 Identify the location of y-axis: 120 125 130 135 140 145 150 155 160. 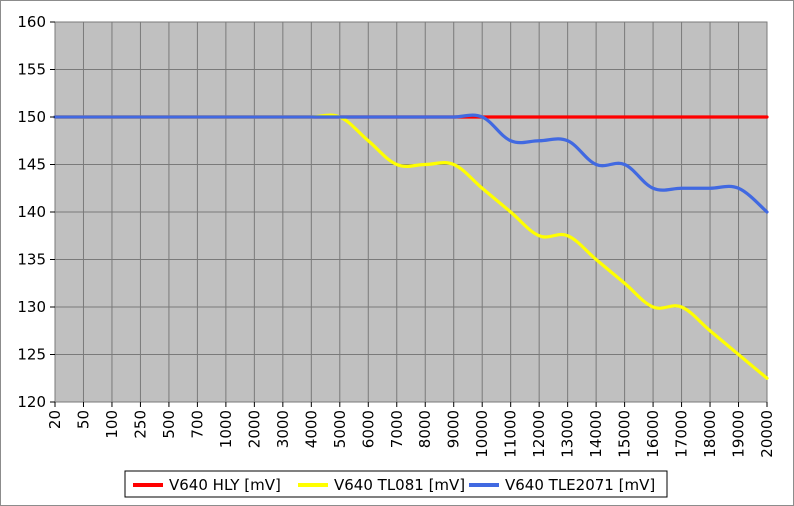
(36, 212).